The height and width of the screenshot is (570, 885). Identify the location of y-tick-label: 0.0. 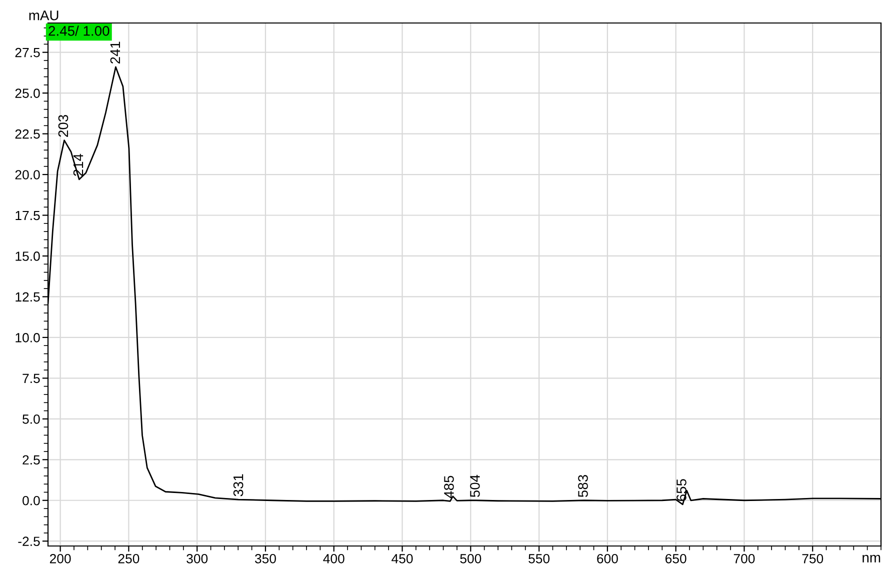
(31, 501).